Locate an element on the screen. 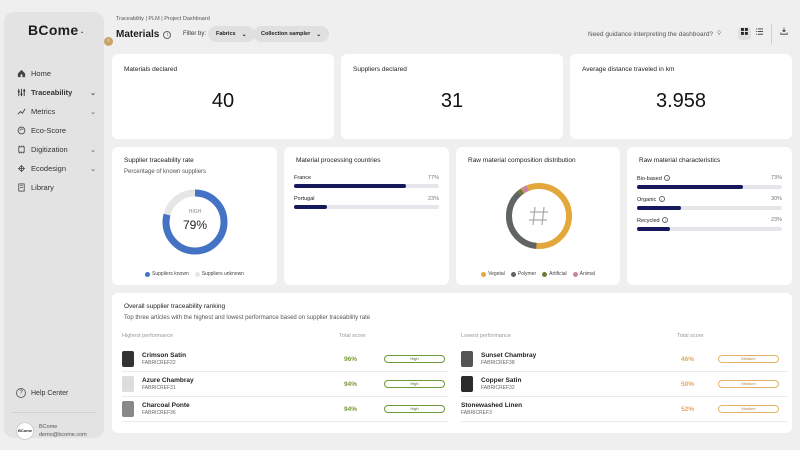  sidebar-item-label: Digitization is located at coordinates (49, 149).